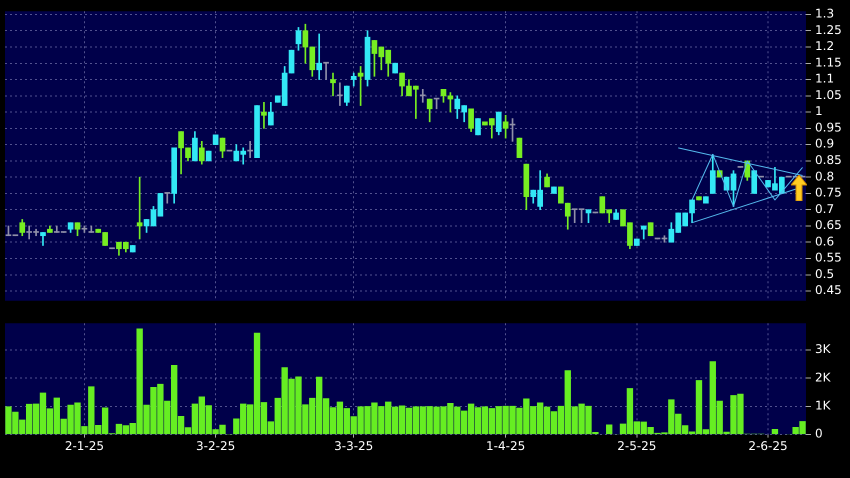  I want to click on x-tick-label: 2-5-25, so click(636, 445).